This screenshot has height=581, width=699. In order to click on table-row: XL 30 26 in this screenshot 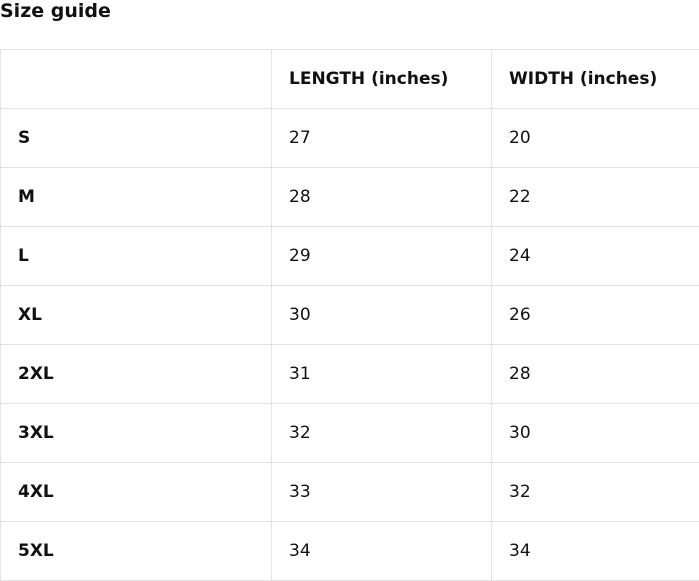, I will do `click(349, 315)`.